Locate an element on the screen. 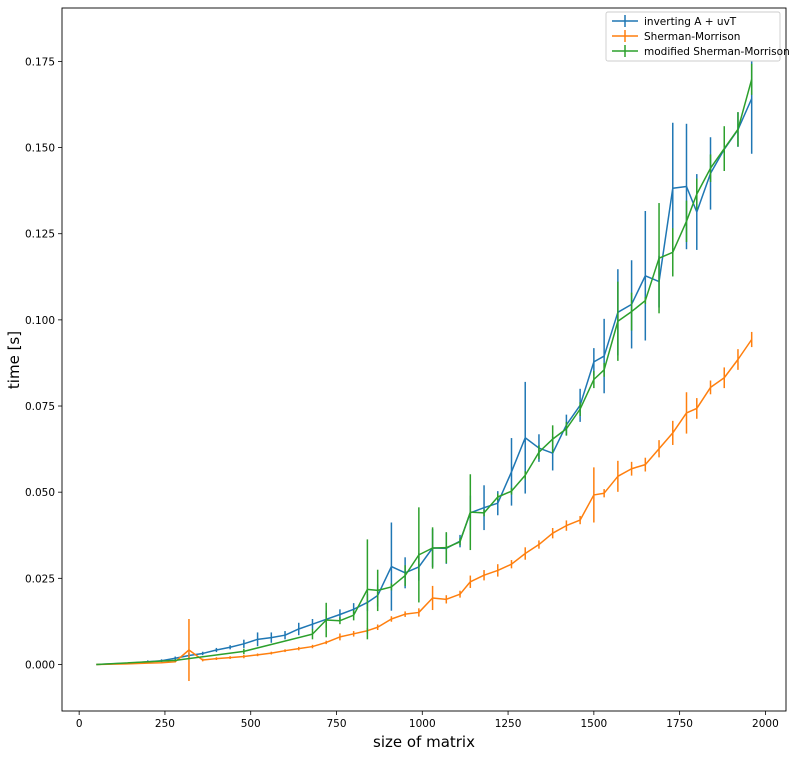  x-tick-label: 1250 is located at coordinates (508, 724).